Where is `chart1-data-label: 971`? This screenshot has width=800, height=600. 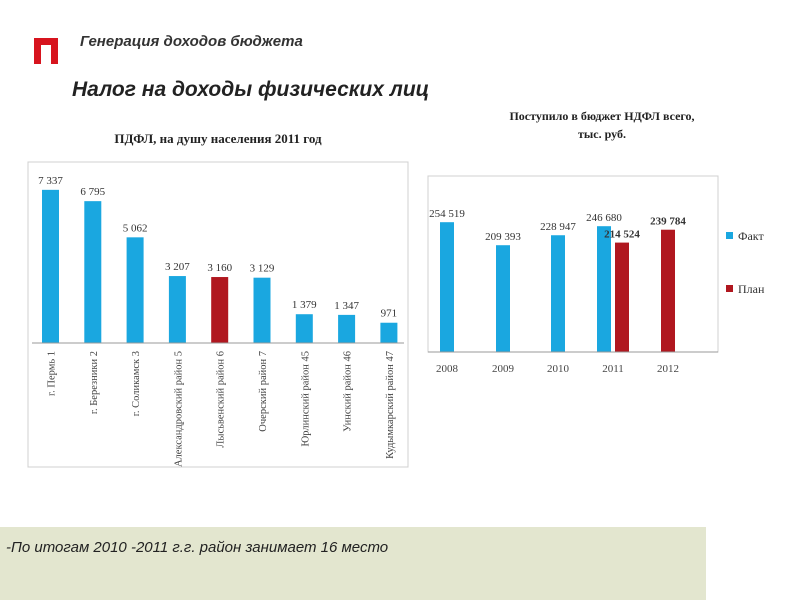 chart1-data-label: 971 is located at coordinates (389, 314).